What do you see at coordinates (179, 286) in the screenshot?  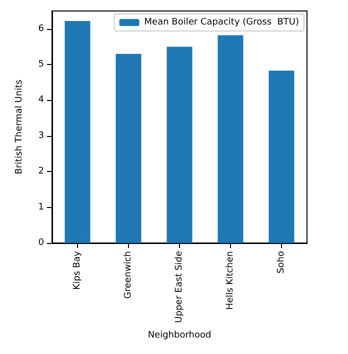 I see `x-tick-label: Upper East Side` at bounding box center [179, 286].